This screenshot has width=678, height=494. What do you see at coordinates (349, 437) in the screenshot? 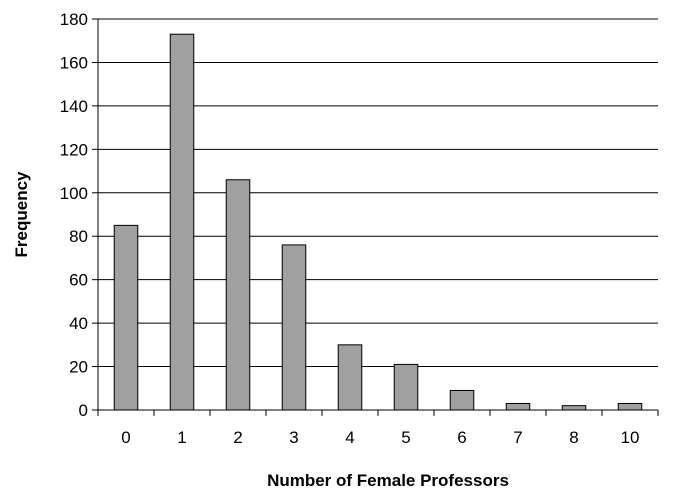
I see `x-tick-label: 4` at bounding box center [349, 437].